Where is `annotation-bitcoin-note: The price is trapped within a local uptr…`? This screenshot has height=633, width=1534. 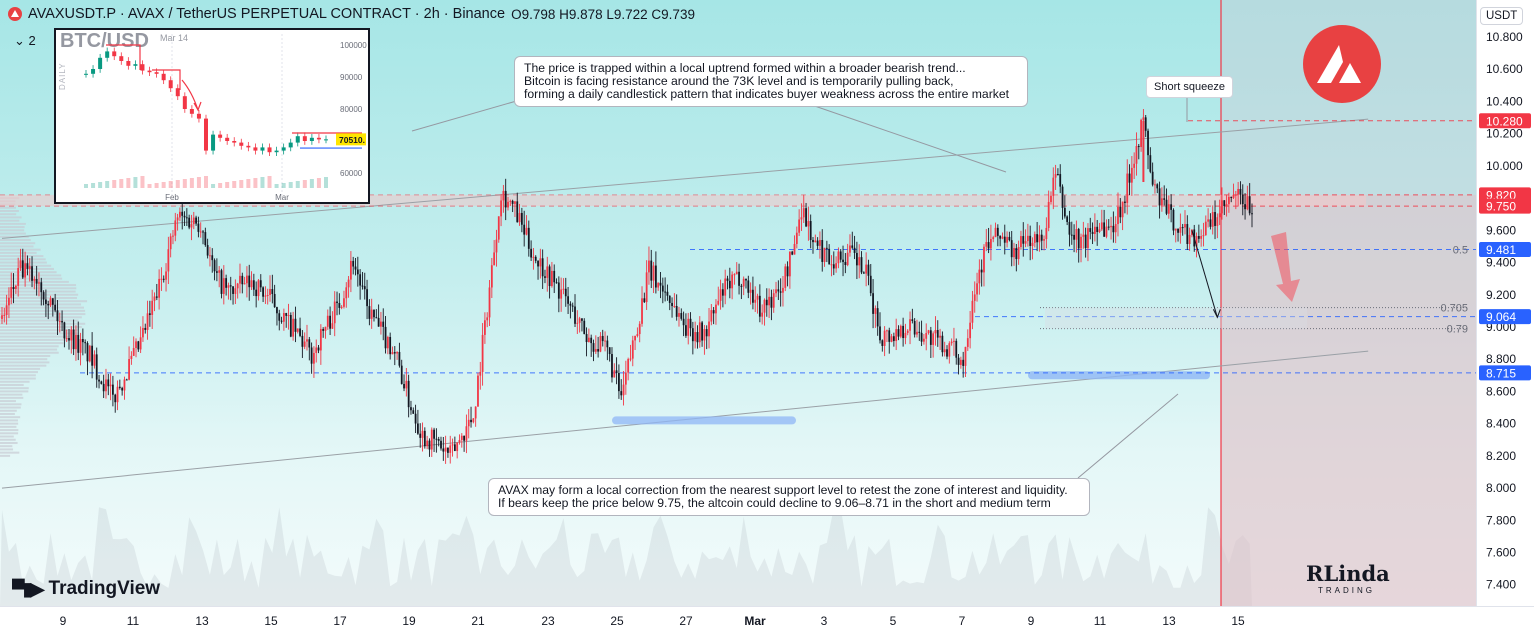 annotation-bitcoin-note: The price is trapped within a local uptr… is located at coordinates (771, 81).